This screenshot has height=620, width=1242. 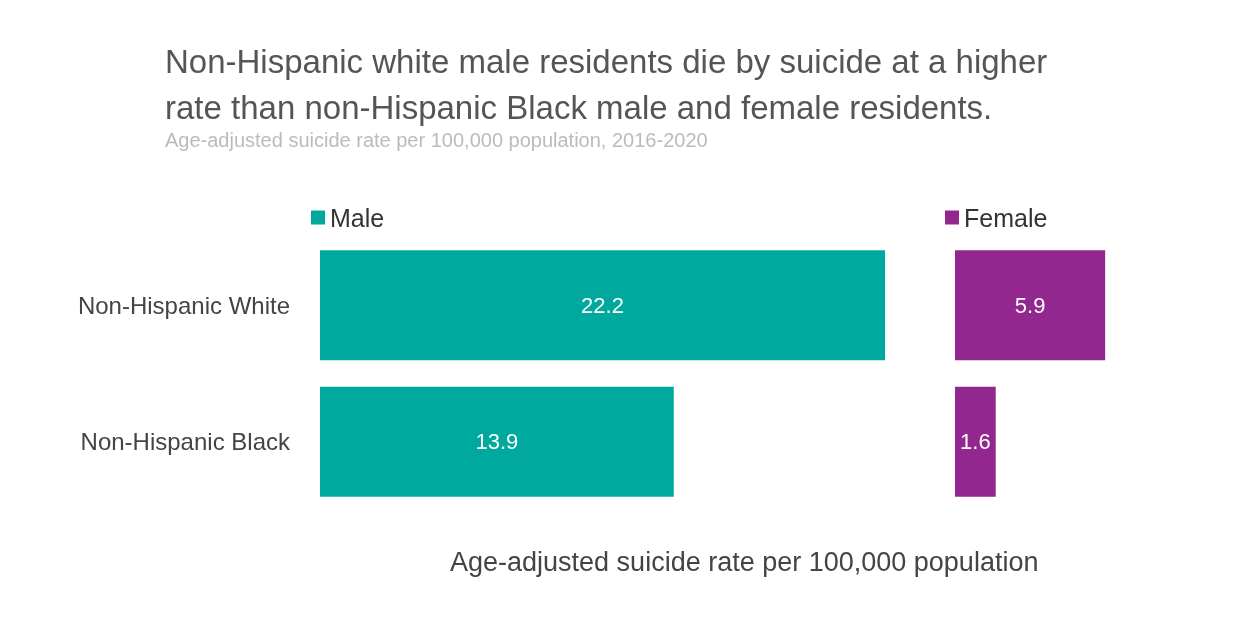 I want to click on legend-label: Female, so click(x=1006, y=217).